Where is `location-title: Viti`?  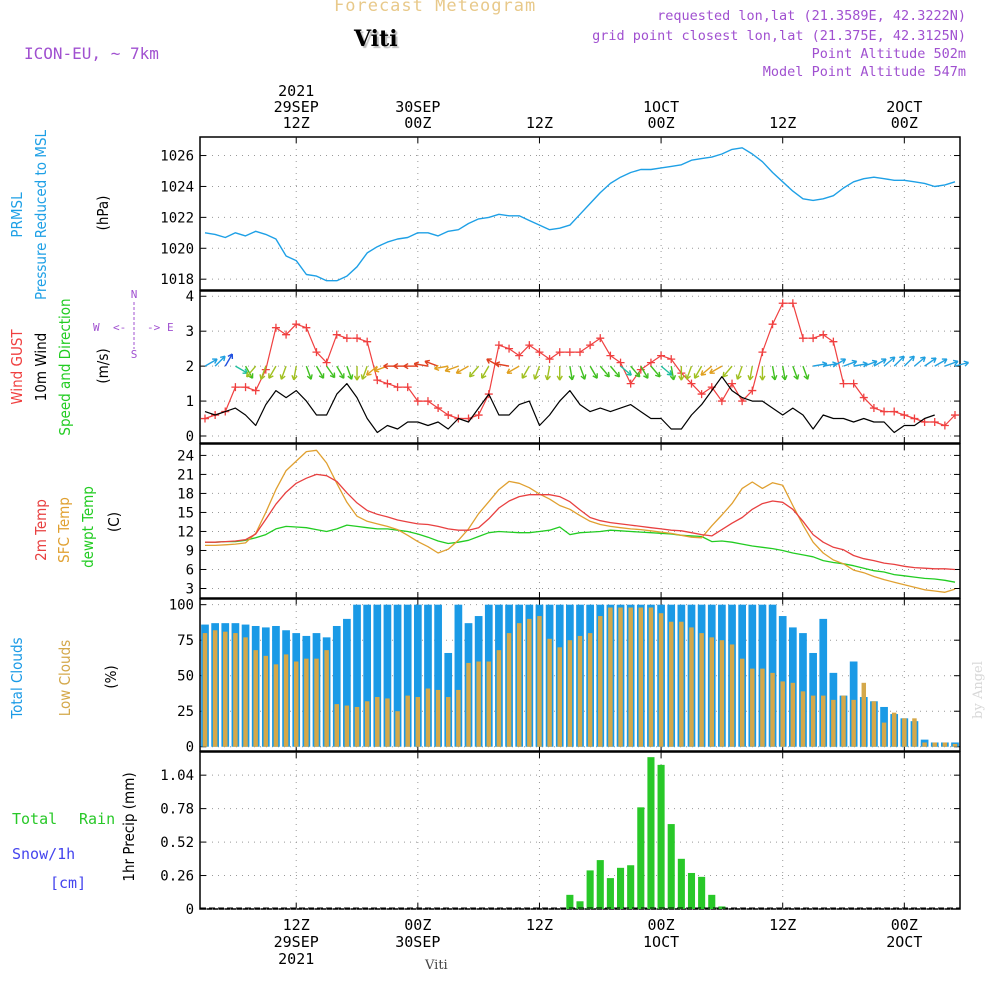 location-title: Viti is located at coordinates (376, 39).